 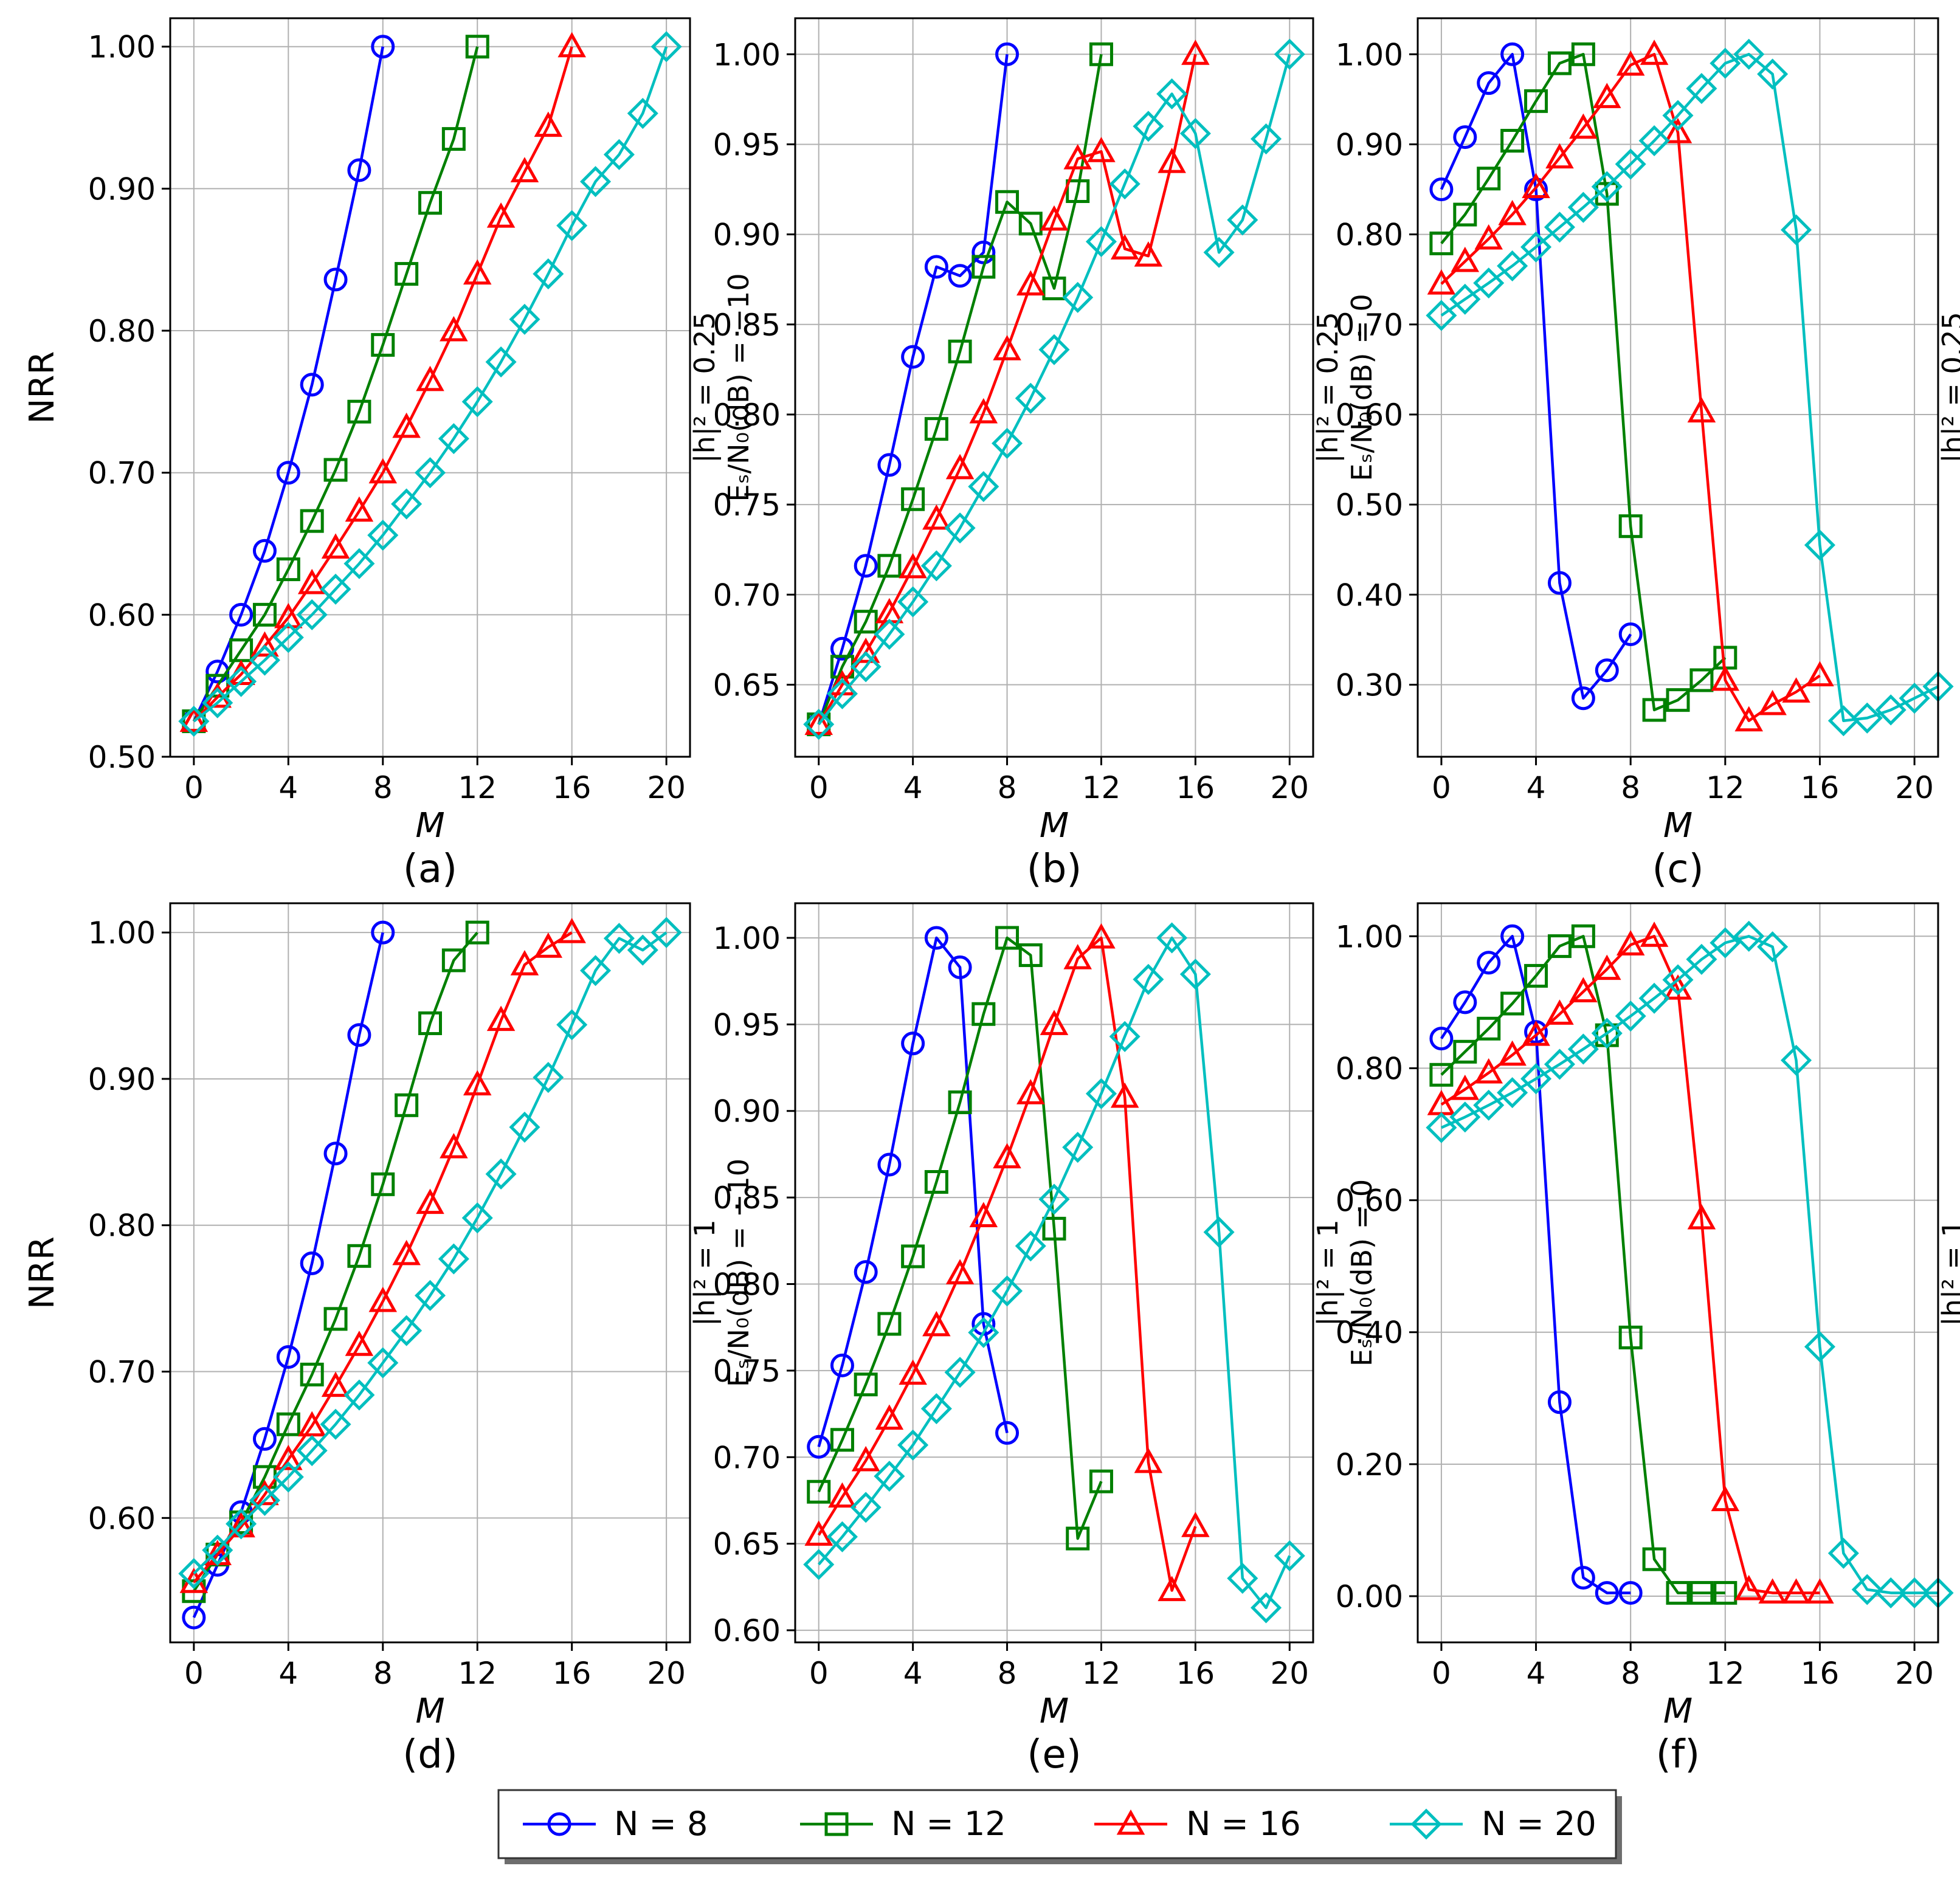 I want to click on legend-marker-triangle, so click(x=1130, y=1822).